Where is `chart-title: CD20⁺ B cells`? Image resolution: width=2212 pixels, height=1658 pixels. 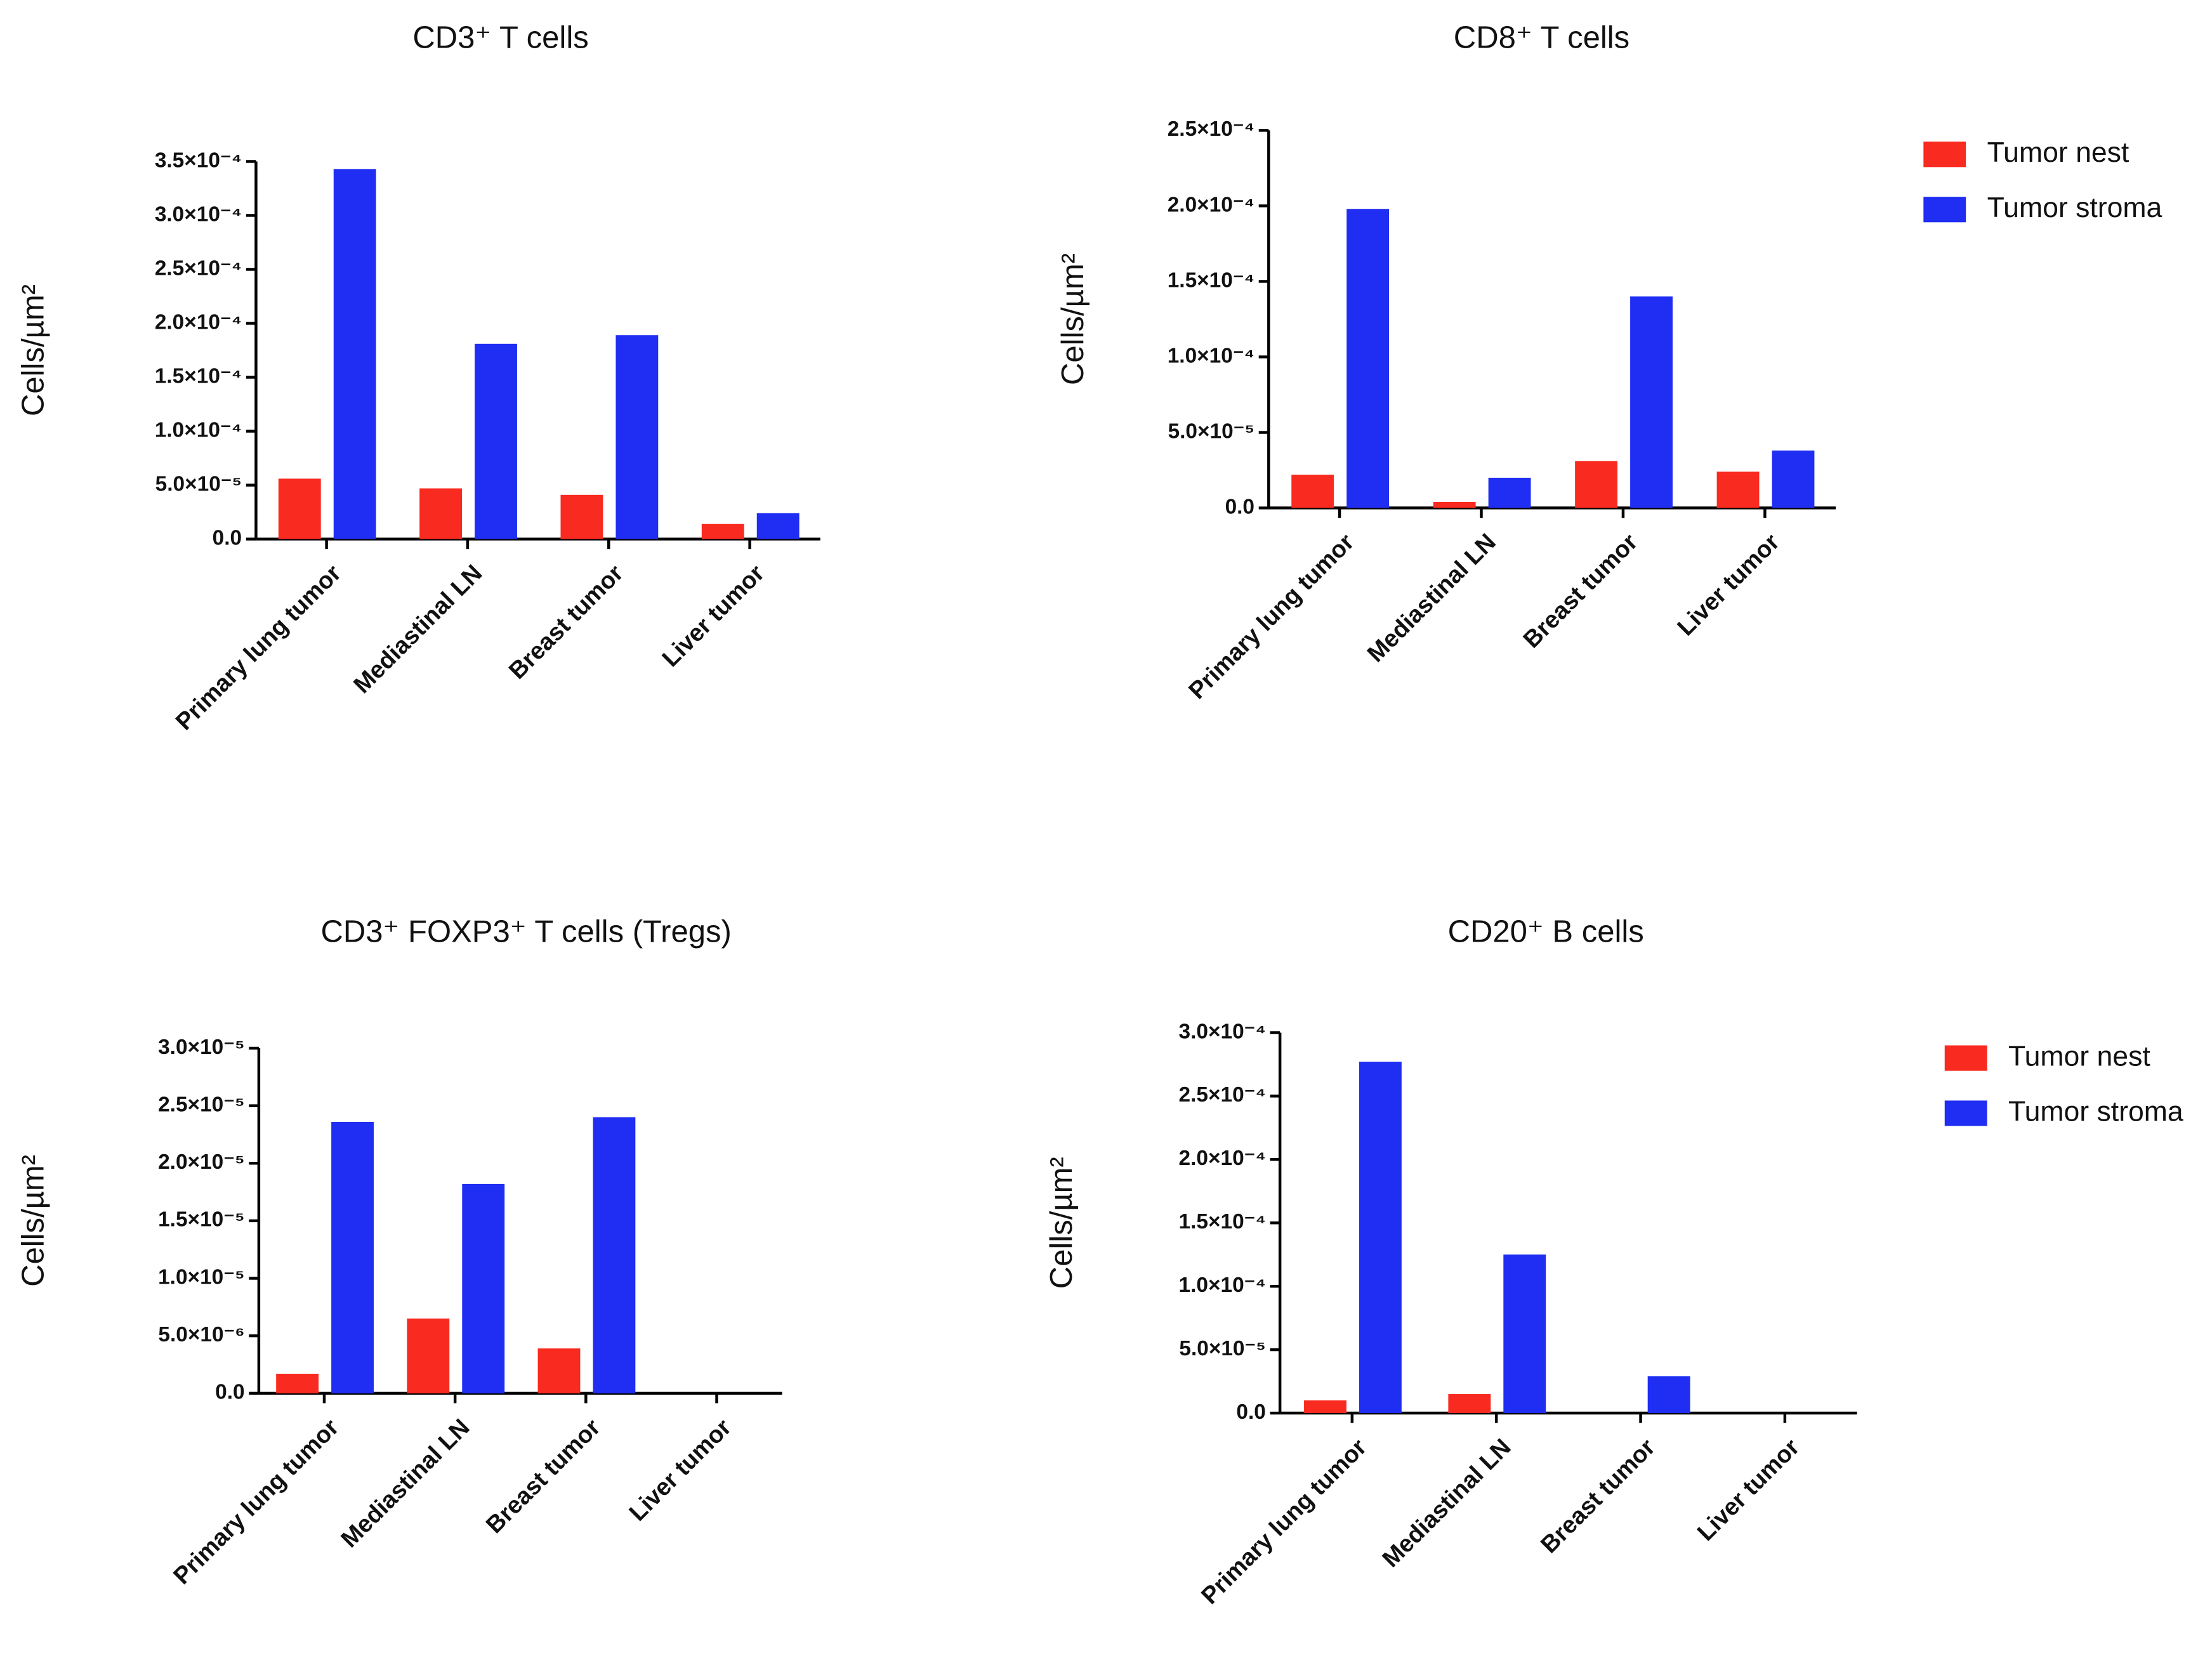 chart-title: CD20⁺ B cells is located at coordinates (1546, 931).